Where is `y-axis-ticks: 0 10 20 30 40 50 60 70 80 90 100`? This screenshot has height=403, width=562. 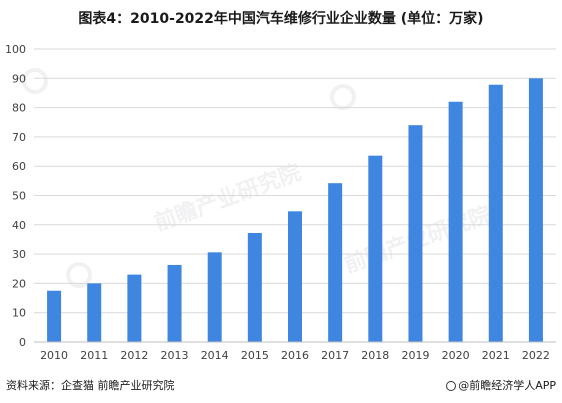
y-axis-ticks: 0 10 20 30 40 50 60 70 80 90 100 is located at coordinates (15, 196).